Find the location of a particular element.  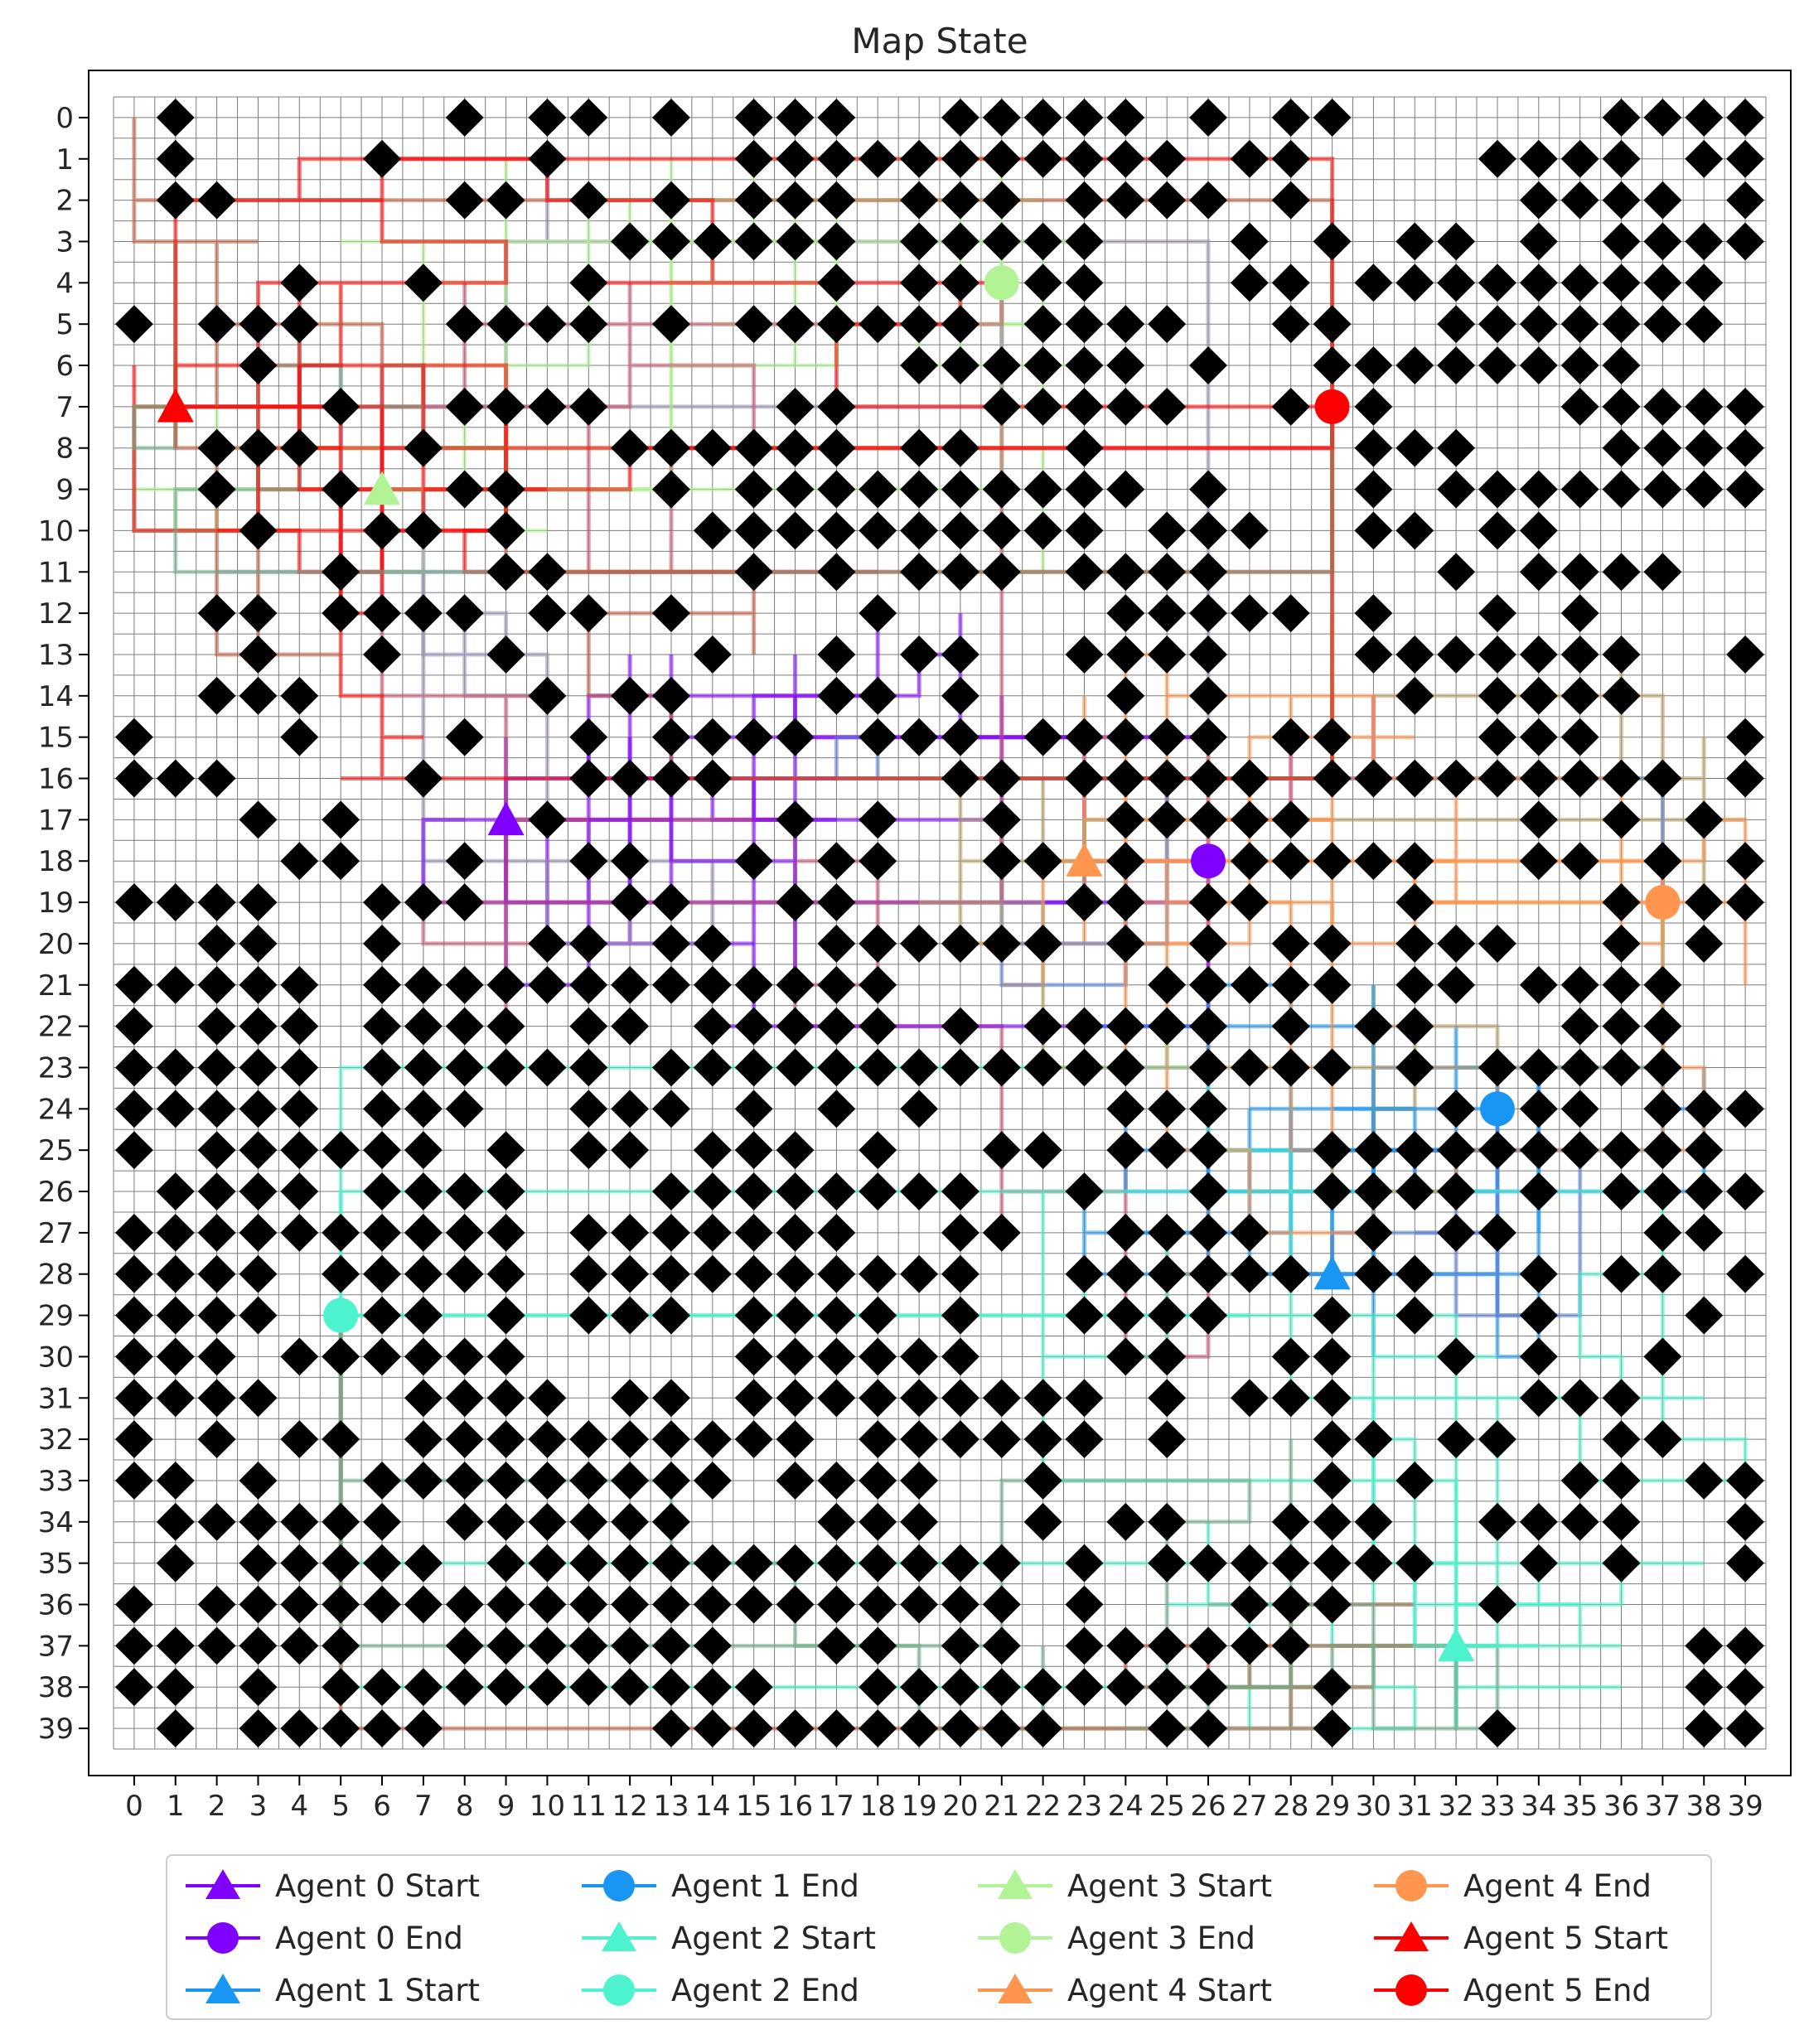

x-tick-label: 4 is located at coordinates (300, 1806).